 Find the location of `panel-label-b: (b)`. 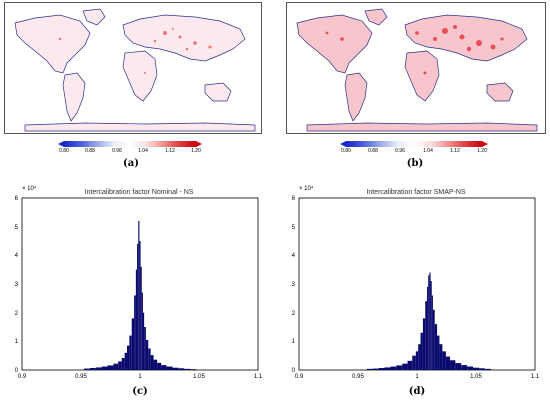

panel-label-b: (b) is located at coordinates (415, 163).